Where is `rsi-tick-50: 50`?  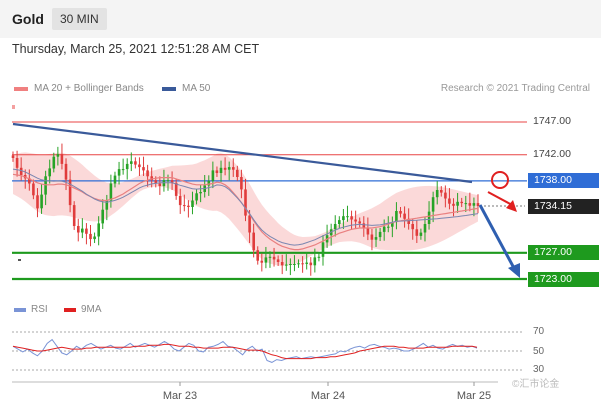
rsi-tick-50: 50 is located at coordinates (539, 351).